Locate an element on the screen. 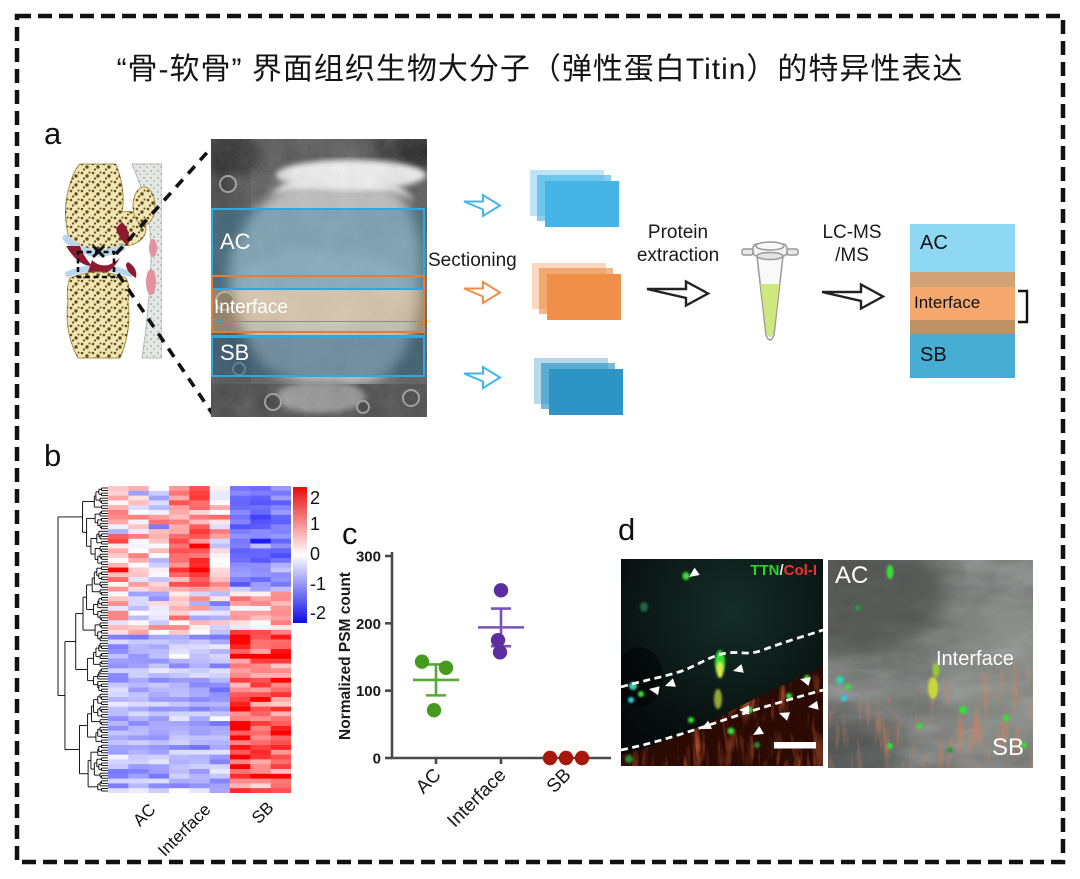 This screenshot has width=1080, height=879. sample-tube-icon is located at coordinates (770, 291).